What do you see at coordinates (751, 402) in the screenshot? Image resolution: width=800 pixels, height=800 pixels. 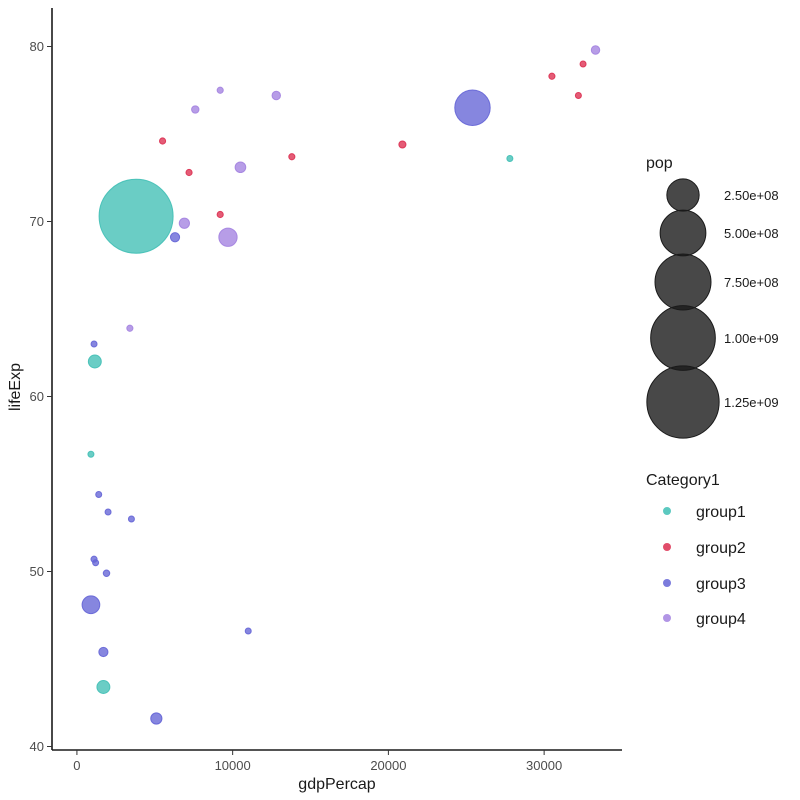 I see `size-legend-label: 1.25e+09` at bounding box center [751, 402].